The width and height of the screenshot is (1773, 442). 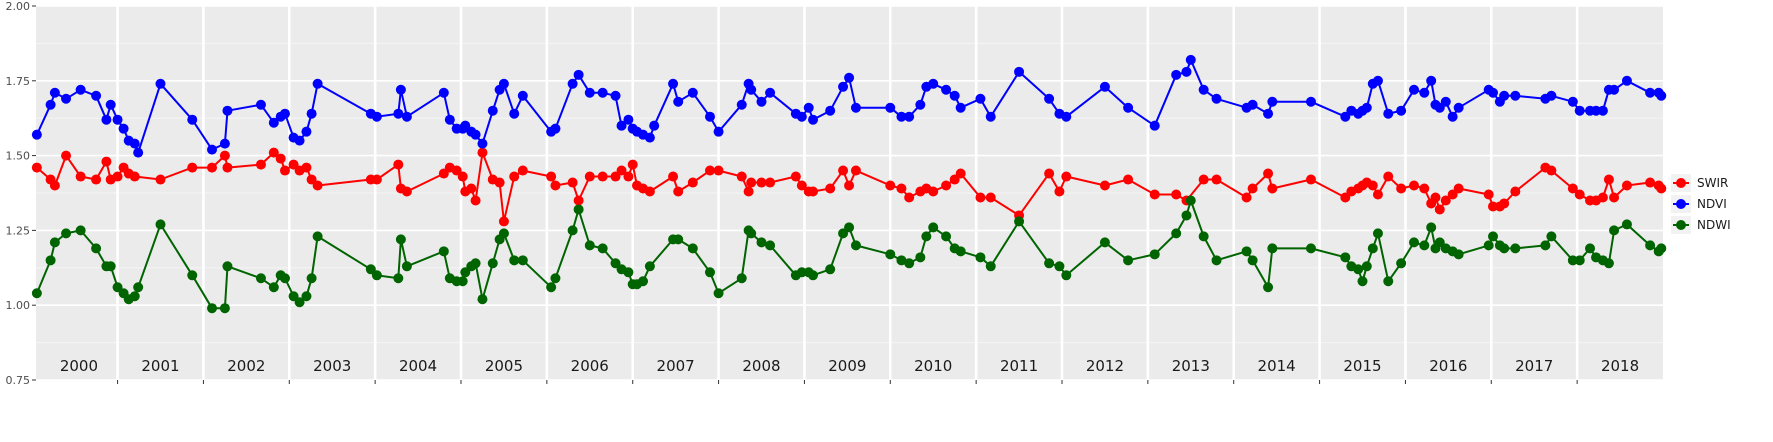 I want to click on legend-key-marker, so click(x=1681, y=225).